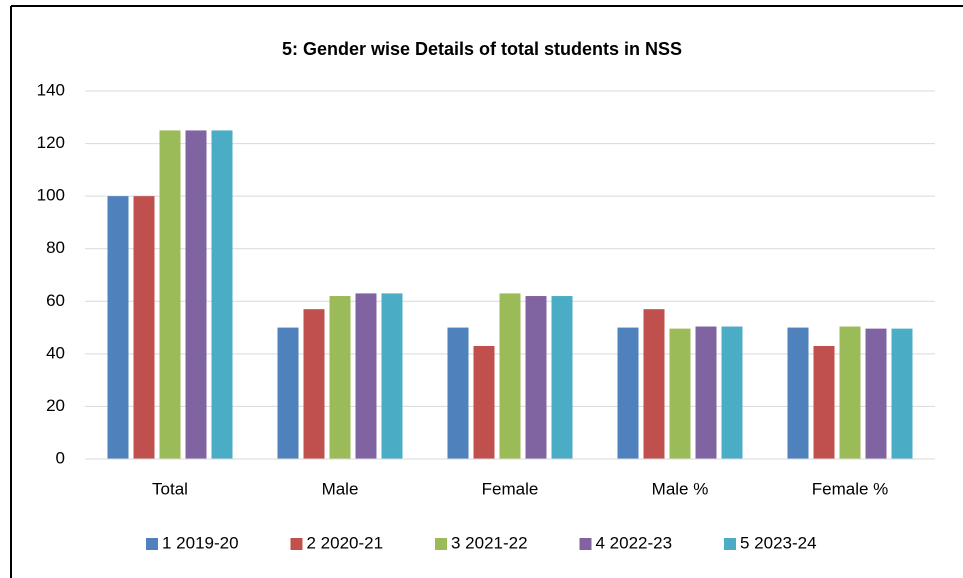 This screenshot has width=963, height=578. I want to click on y-tick-label: 40, so click(55, 352).